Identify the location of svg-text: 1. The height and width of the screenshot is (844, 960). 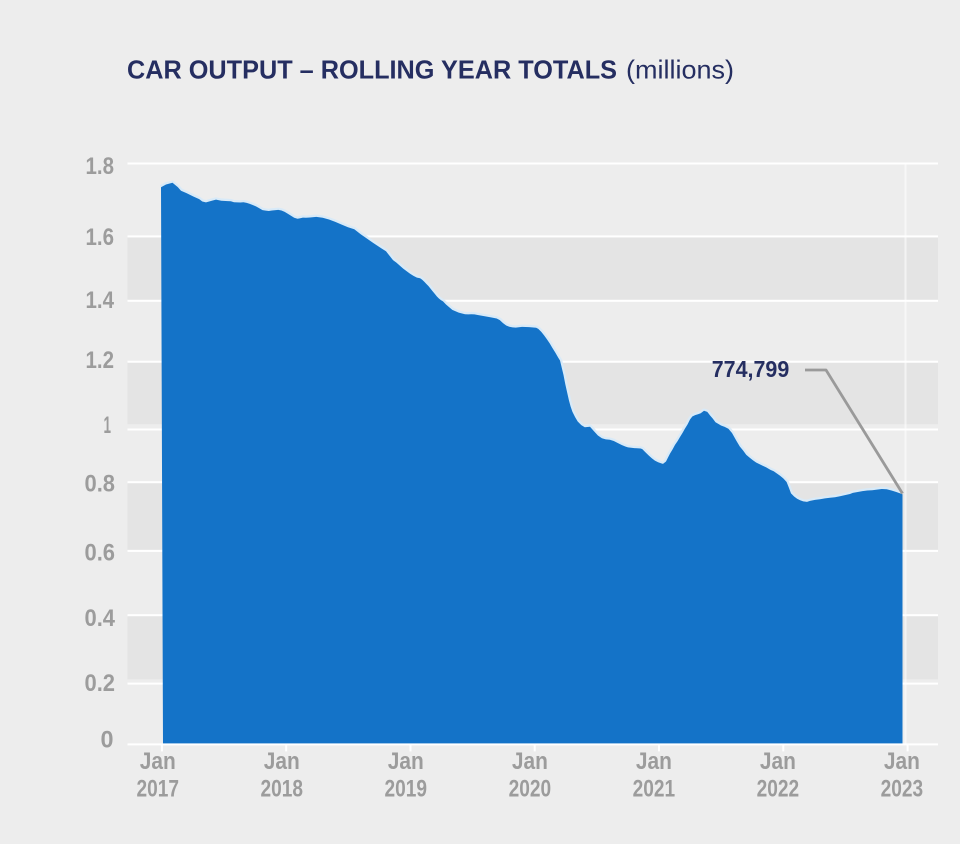
(108, 425).